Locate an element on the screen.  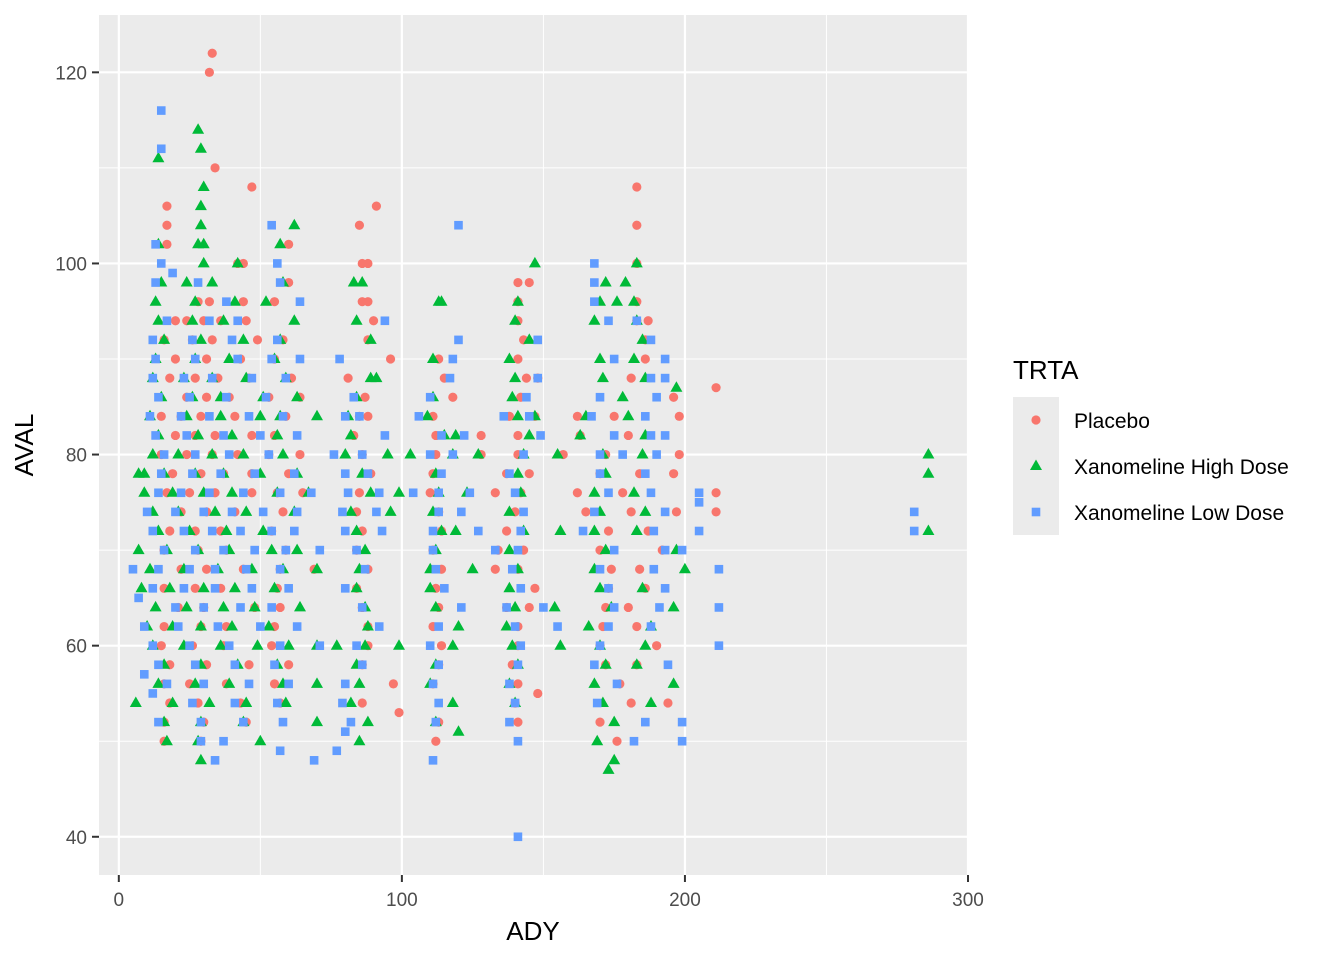
y-tick-label: 80 is located at coordinates (76, 456).